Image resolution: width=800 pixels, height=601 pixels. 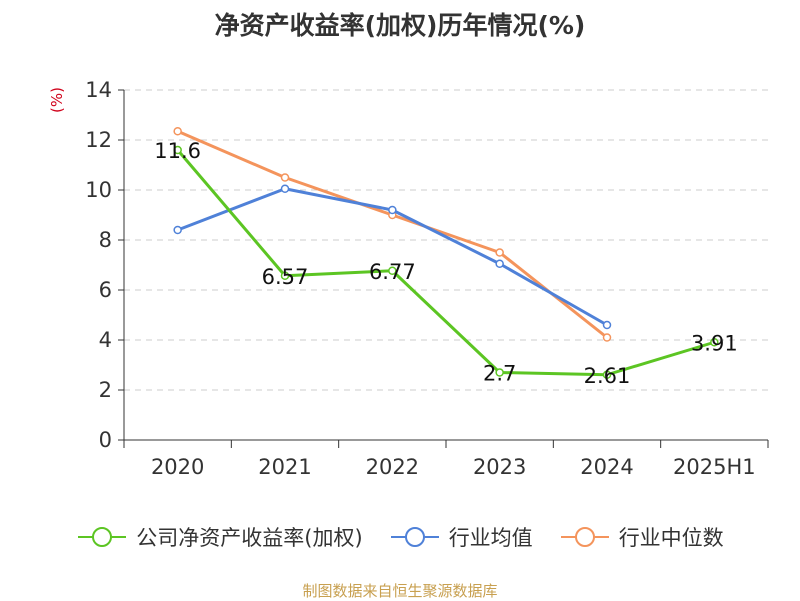 What do you see at coordinates (177, 467) in the screenshot?
I see `x-tick-label: 2020` at bounding box center [177, 467].